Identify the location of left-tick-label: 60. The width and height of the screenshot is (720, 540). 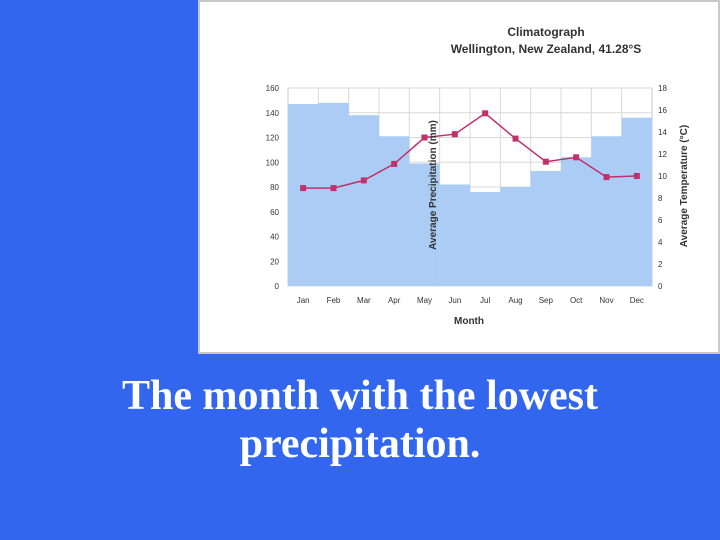
(274, 212).